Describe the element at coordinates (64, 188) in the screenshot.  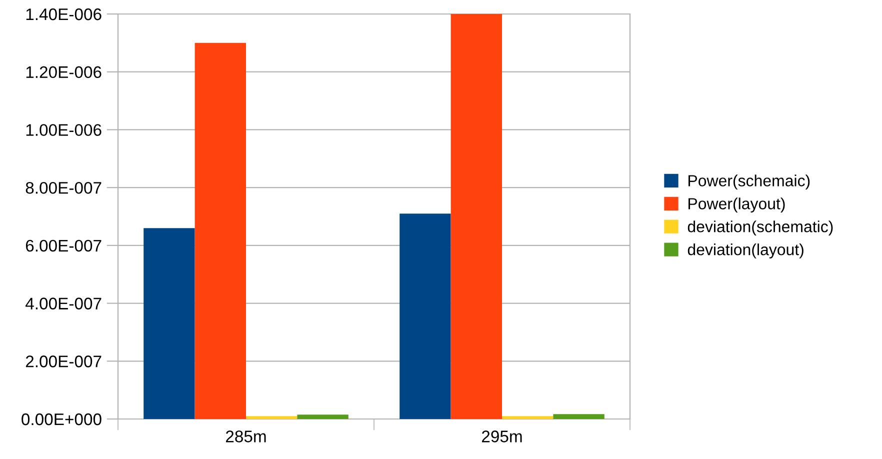
I see `y-tick-label: 8.00E-007` at that location.